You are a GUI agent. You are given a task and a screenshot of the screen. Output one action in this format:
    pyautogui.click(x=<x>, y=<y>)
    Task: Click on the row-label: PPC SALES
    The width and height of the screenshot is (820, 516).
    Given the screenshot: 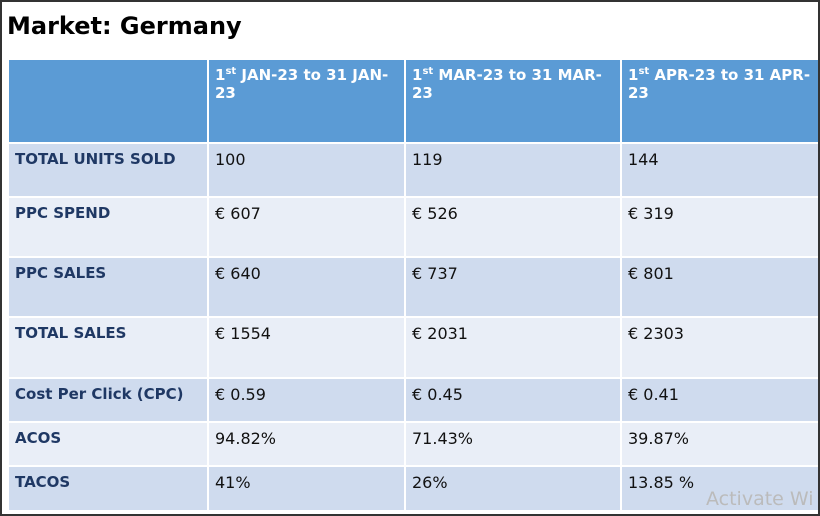 What is the action you would take?
    pyautogui.click(x=108, y=287)
    